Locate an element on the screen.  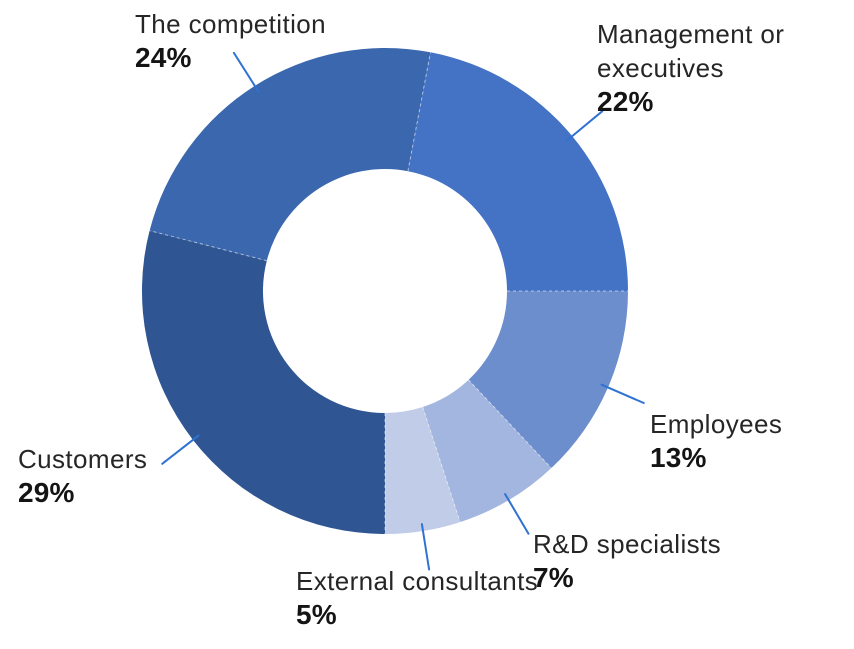
donut-segment-rd-specialists is located at coordinates (487, 451).